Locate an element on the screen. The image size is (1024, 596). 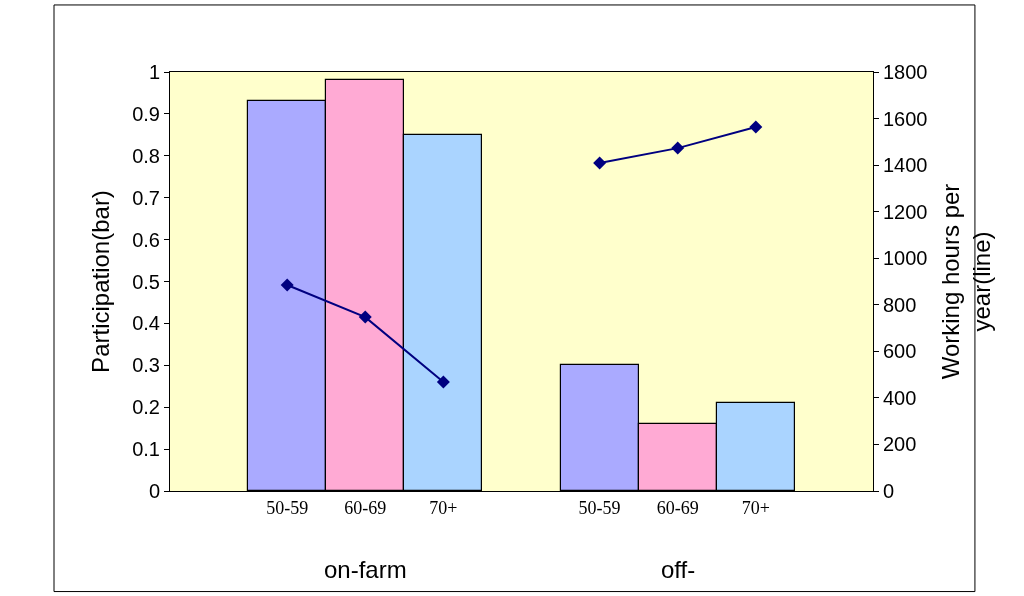
y-tick-label: 0.2 is located at coordinates (146, 407).